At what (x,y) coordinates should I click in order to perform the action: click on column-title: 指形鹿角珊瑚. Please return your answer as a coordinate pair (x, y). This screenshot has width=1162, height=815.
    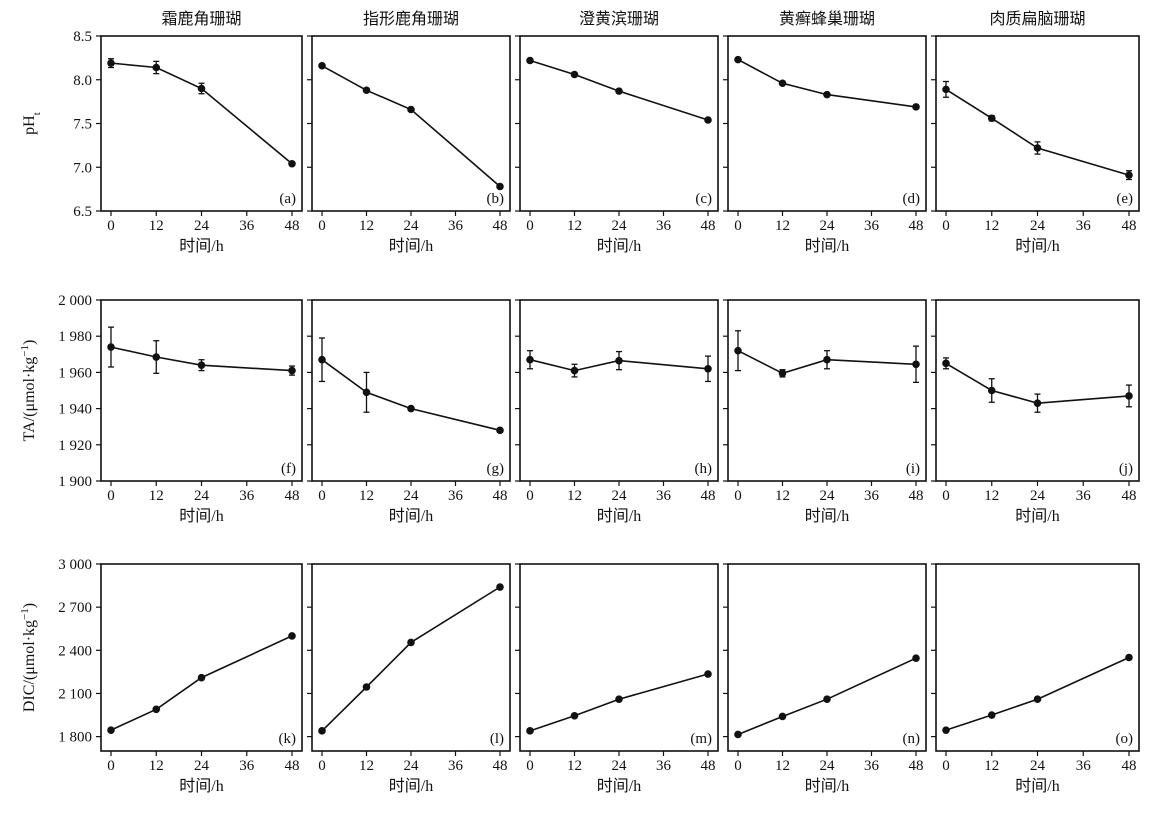
    Looking at the image, I should click on (411, 19).